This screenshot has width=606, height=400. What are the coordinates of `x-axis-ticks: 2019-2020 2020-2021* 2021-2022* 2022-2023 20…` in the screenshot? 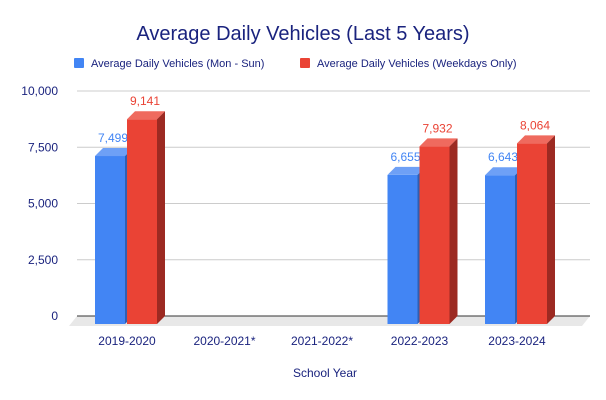 It's located at (322, 341).